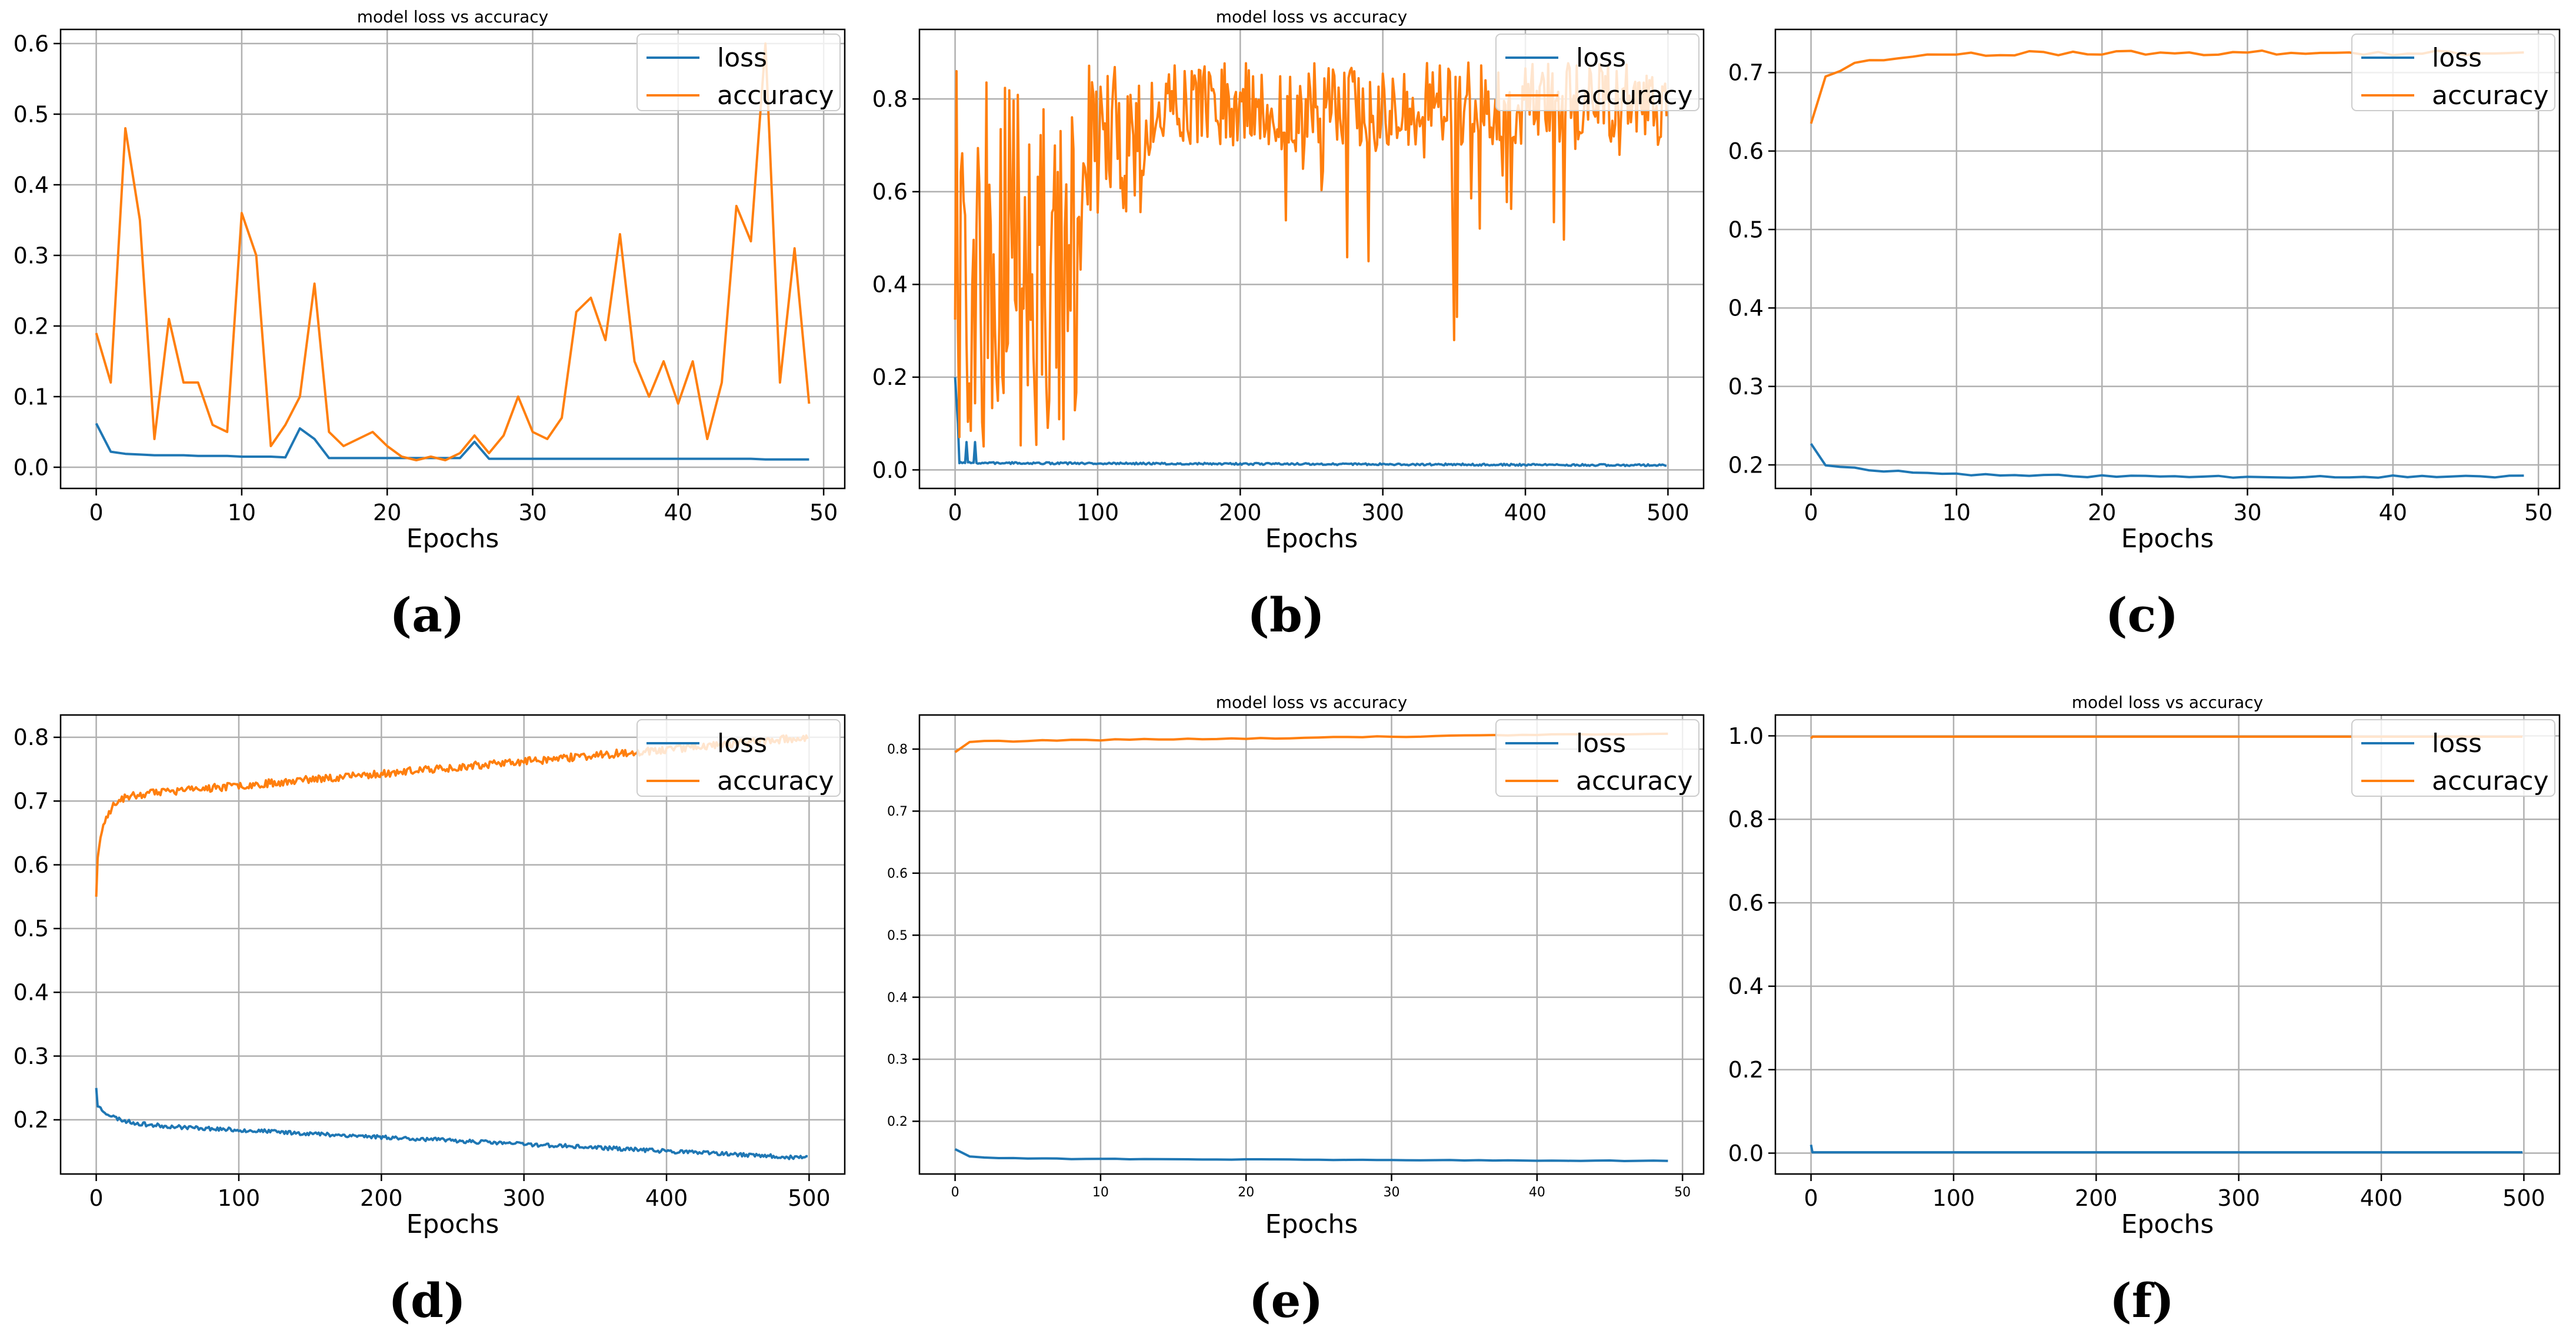 This screenshot has height=1327, width=2576. I want to click on panel-label: (a), so click(427, 615).